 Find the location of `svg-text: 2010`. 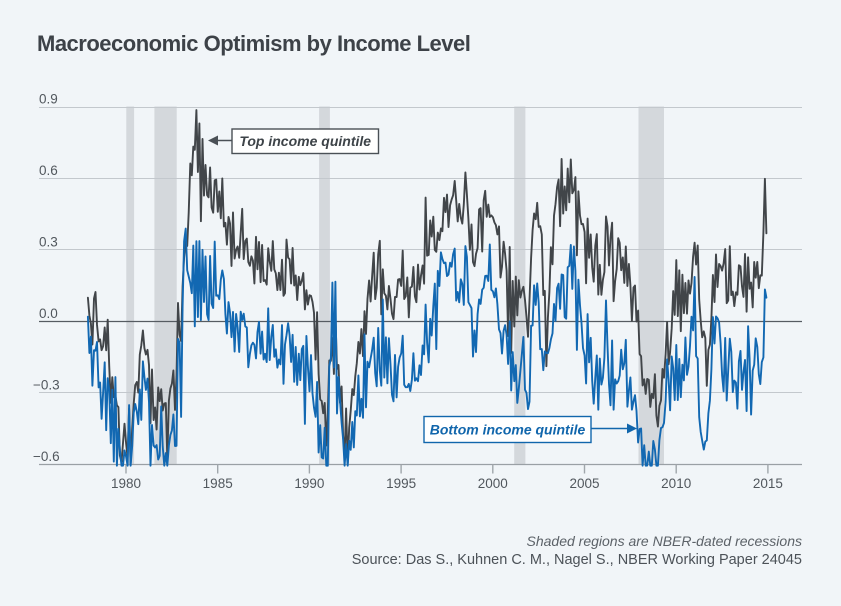

svg-text: 2010 is located at coordinates (676, 483).